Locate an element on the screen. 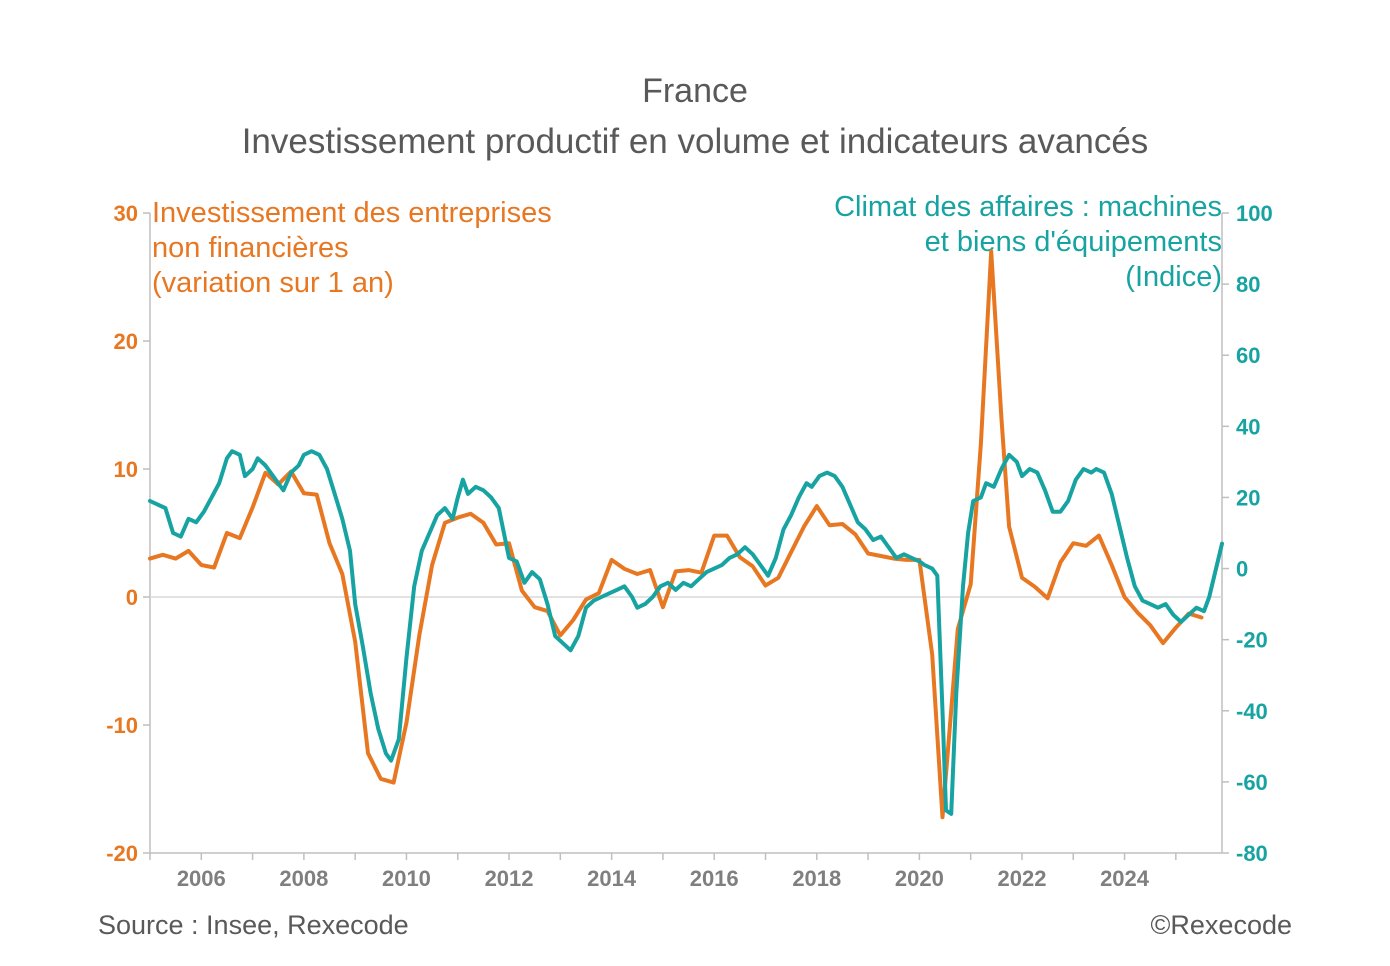 The width and height of the screenshot is (1390, 966). right-tick-label: -60 is located at coordinates (1252, 782).